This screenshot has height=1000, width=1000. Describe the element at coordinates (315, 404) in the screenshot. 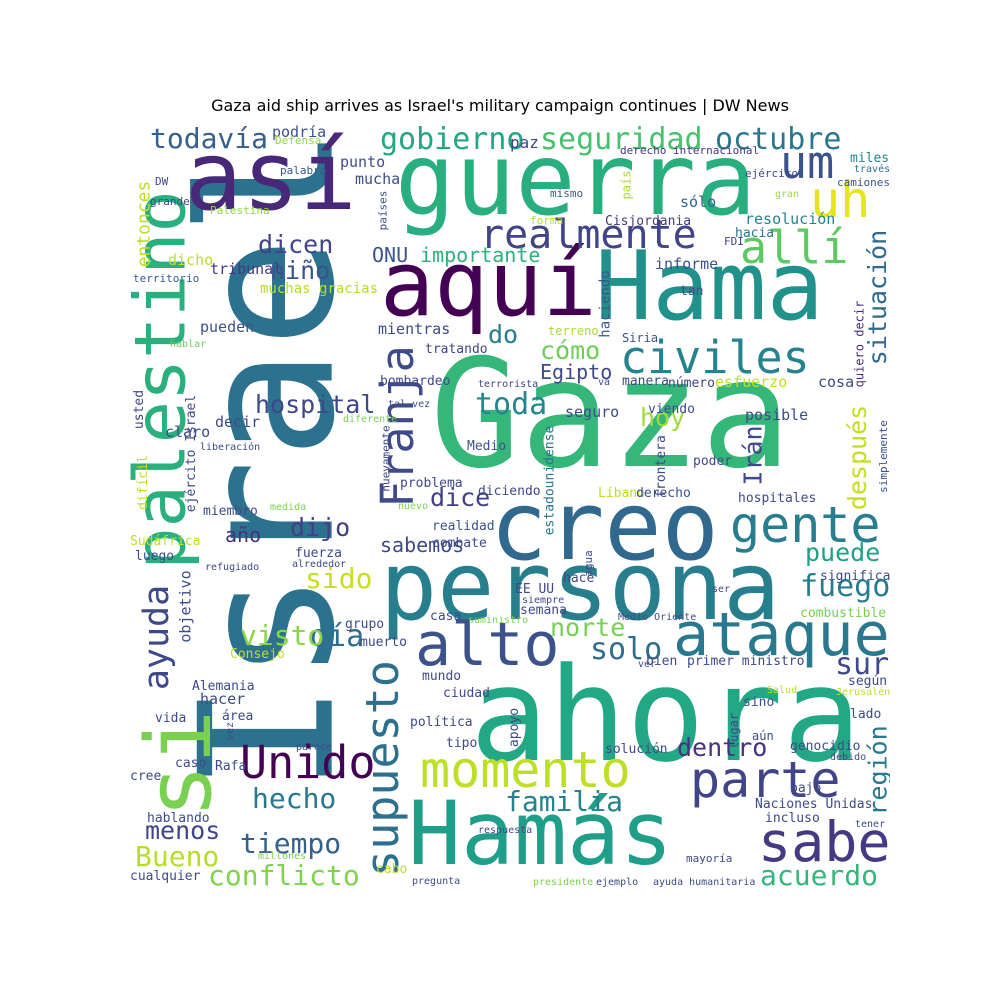

I see `word: hospital` at that location.